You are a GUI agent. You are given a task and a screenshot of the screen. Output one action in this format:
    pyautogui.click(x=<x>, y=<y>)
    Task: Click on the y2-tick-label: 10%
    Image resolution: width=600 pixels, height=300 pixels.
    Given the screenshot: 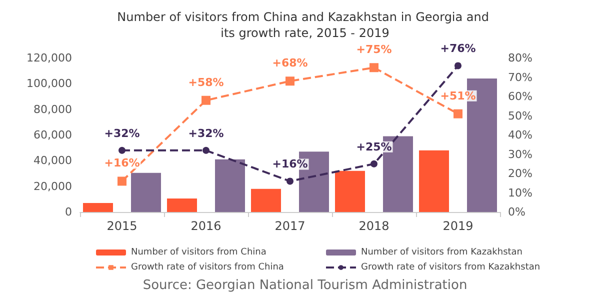 What is the action you would take?
    pyautogui.click(x=520, y=193)
    